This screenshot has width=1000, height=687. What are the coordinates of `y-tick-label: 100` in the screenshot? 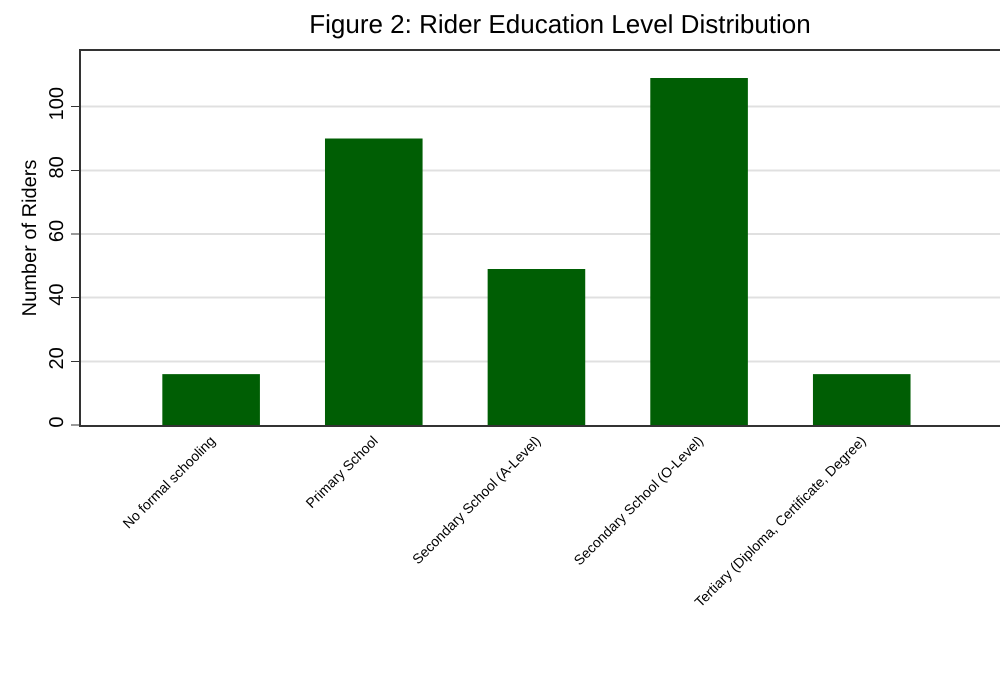 It's located at (57, 103).